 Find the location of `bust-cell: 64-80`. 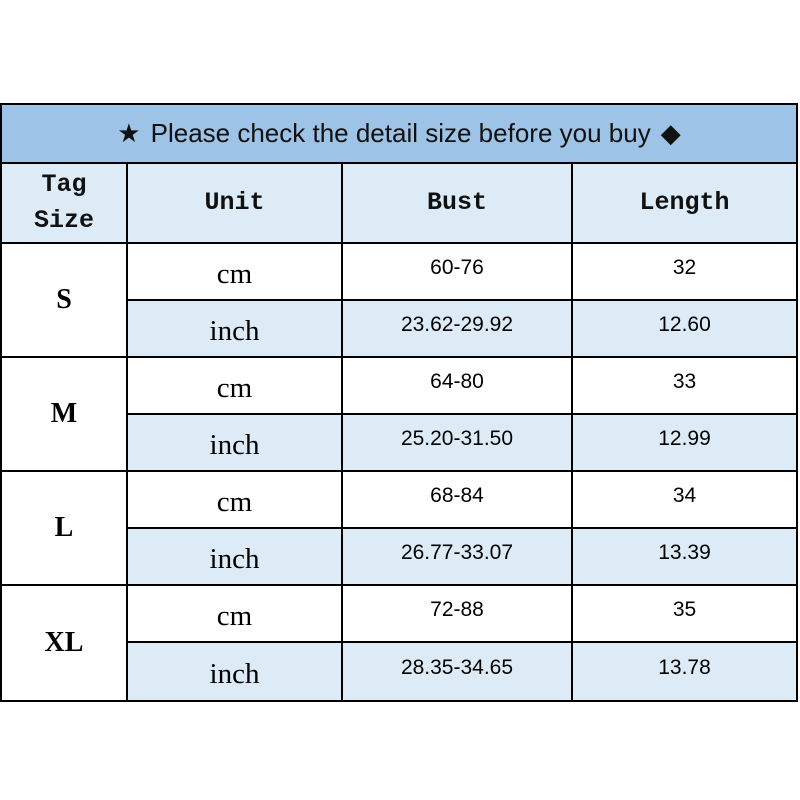

bust-cell: 64-80 is located at coordinates (458, 386).